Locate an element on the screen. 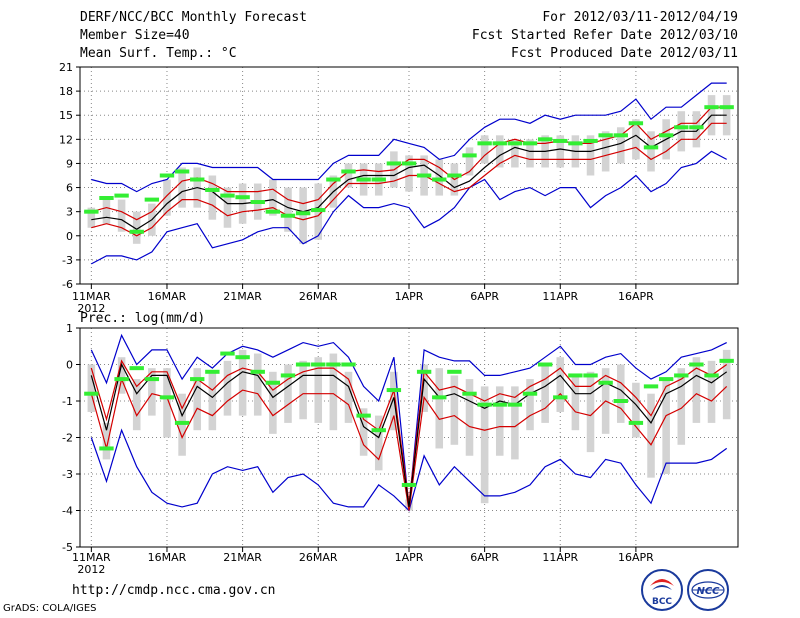 The height and width of the screenshot is (618, 800). prec-x-tick-label: 26MAR is located at coordinates (318, 557).